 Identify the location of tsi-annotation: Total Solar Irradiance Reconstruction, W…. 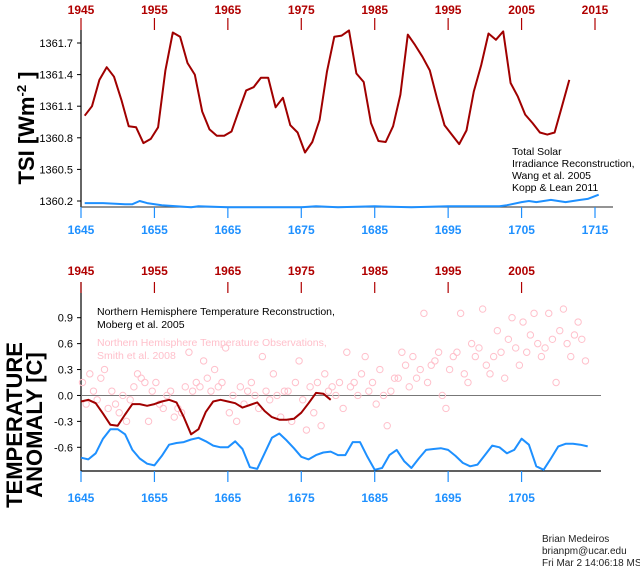
(573, 170).